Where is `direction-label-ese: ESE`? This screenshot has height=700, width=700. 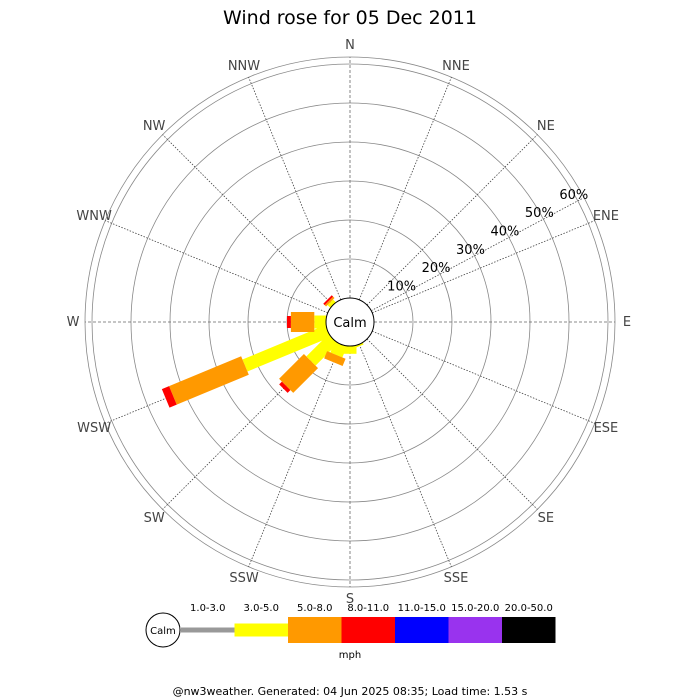 direction-label-ese: ESE is located at coordinates (606, 428).